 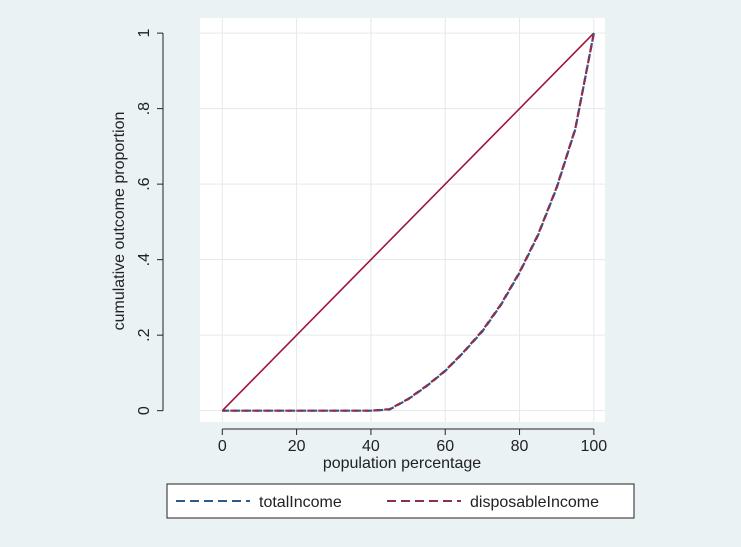 I want to click on x-tick-label: 100, so click(x=594, y=446).